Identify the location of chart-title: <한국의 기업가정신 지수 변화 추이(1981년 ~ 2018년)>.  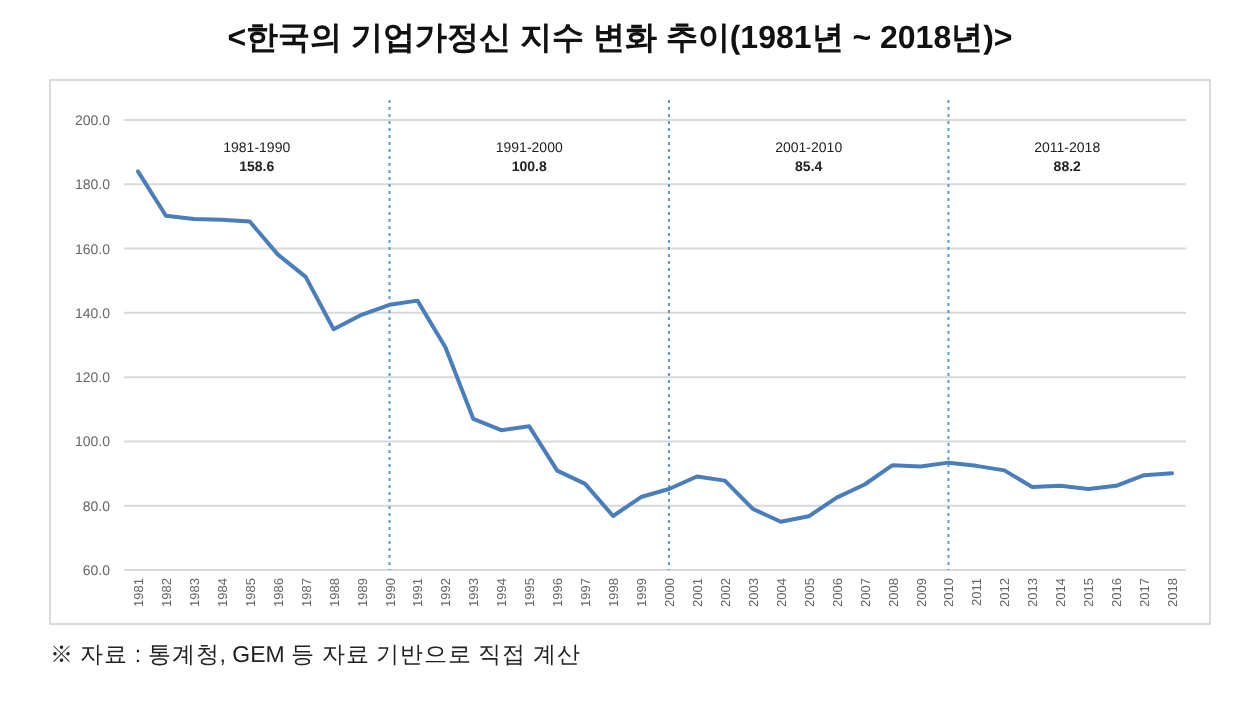
(620, 39).